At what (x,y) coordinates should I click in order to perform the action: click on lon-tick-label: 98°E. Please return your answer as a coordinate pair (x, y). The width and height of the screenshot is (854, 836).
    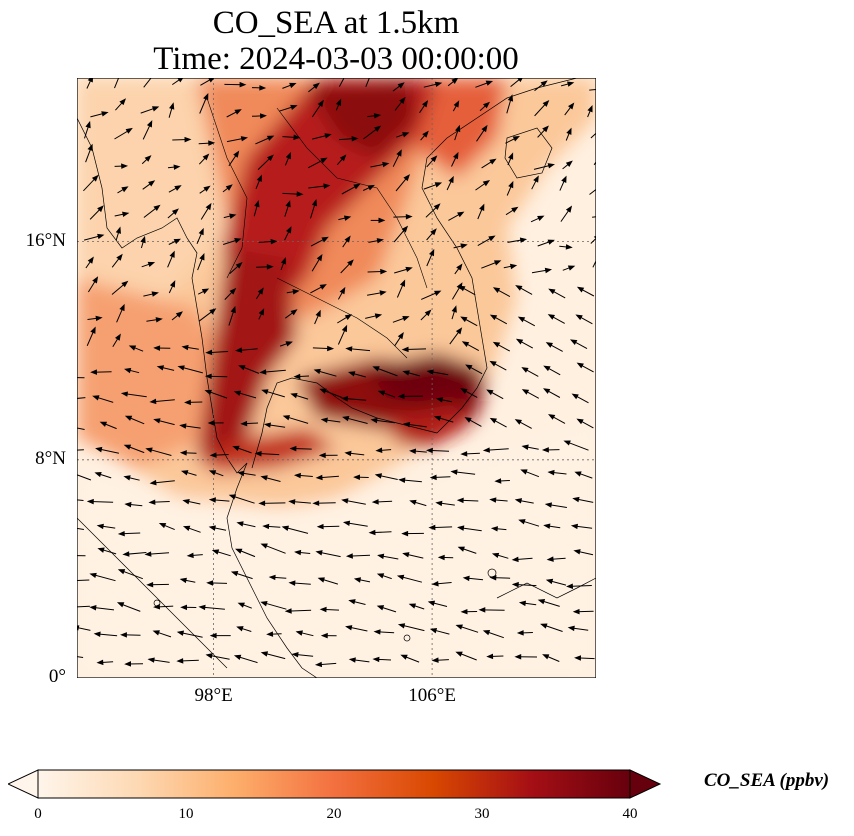
    Looking at the image, I should click on (213, 695).